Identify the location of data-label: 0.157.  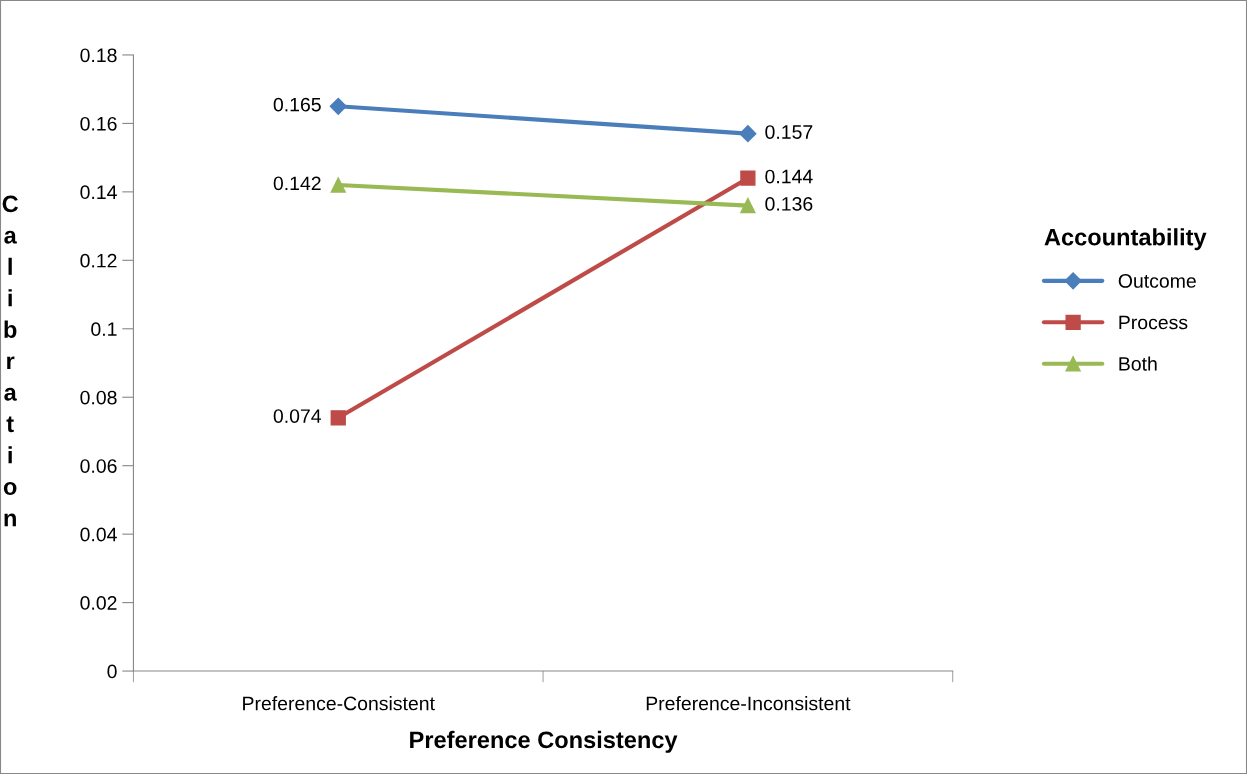
(789, 132).